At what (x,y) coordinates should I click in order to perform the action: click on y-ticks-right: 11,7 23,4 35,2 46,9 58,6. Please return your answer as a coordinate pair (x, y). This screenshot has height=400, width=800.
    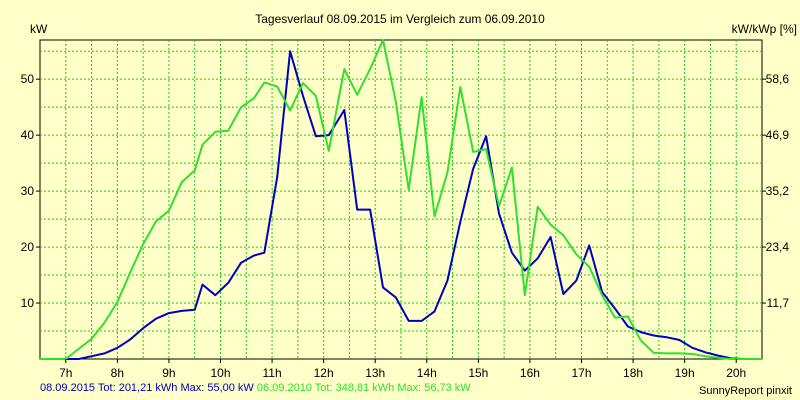
    Looking at the image, I should click on (775, 191).